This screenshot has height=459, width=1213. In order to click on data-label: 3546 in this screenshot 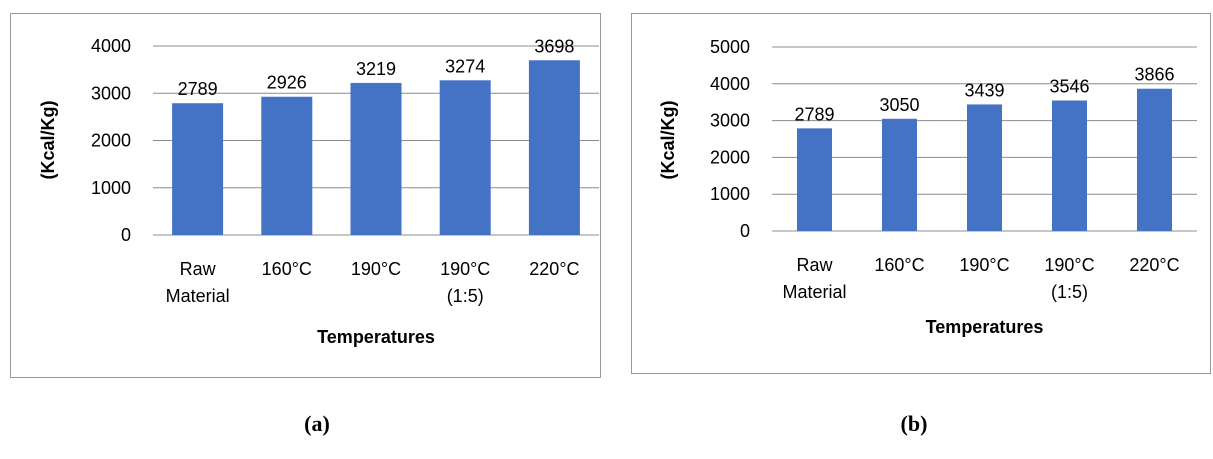, I will do `click(1069, 87)`.